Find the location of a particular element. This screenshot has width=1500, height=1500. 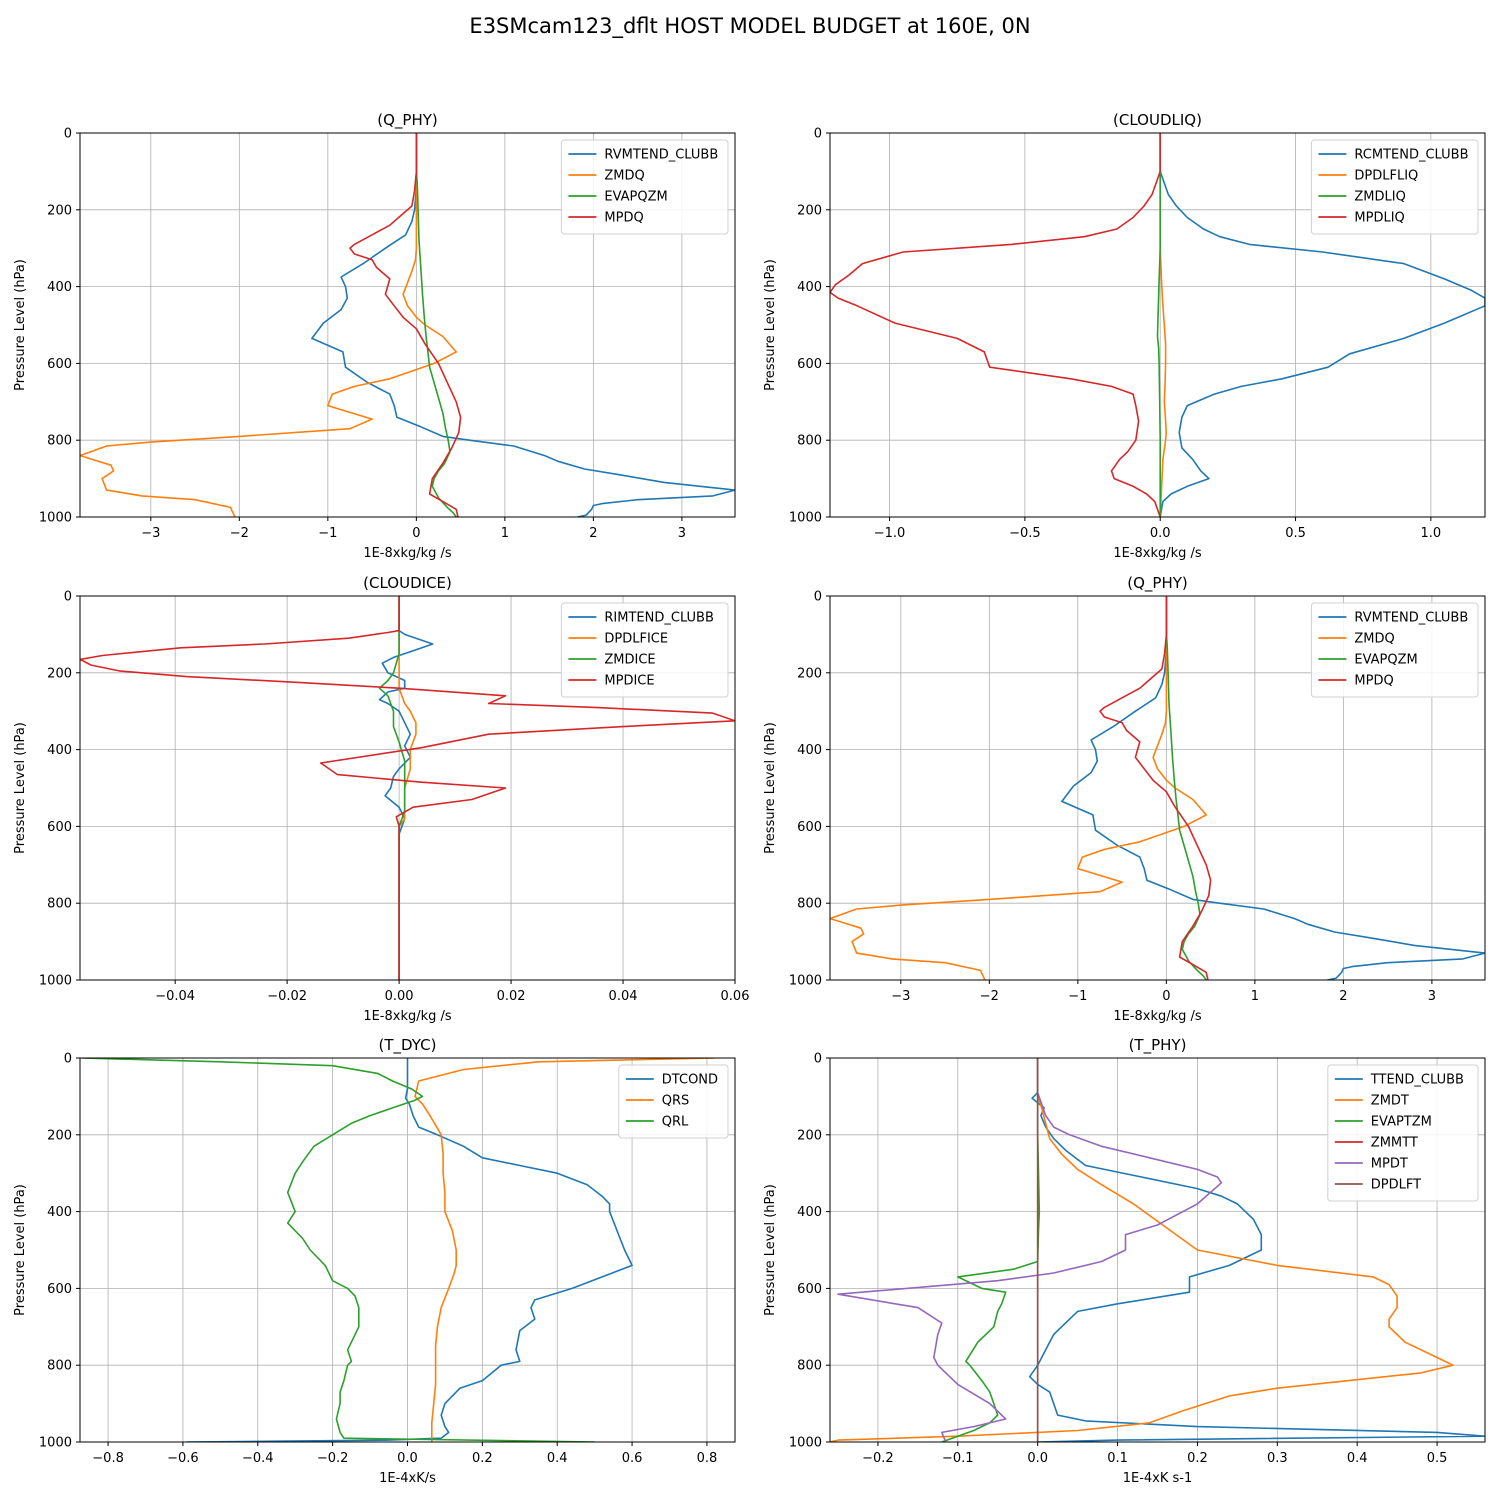

x-tick-label: 0.0 is located at coordinates (1160, 533).